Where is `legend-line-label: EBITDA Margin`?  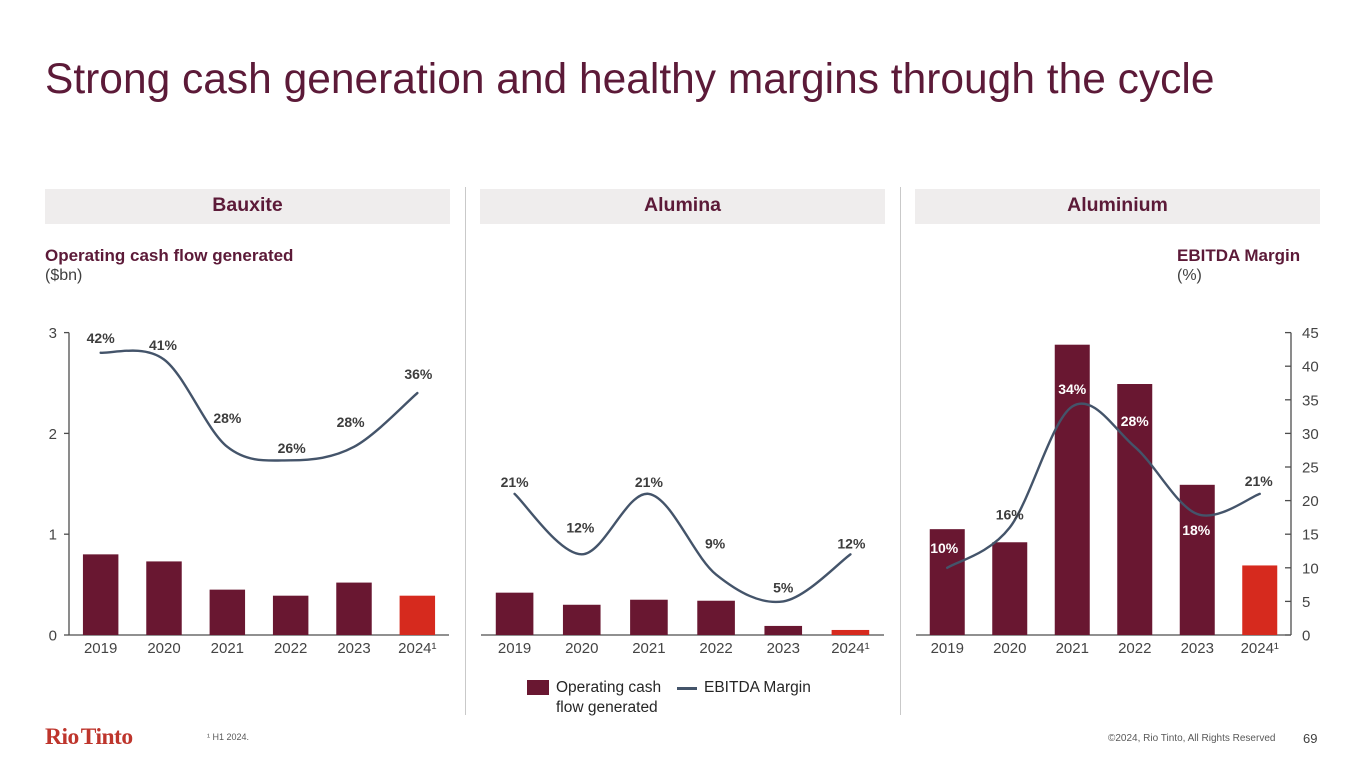
legend-line-label: EBITDA Margin is located at coordinates (757, 687).